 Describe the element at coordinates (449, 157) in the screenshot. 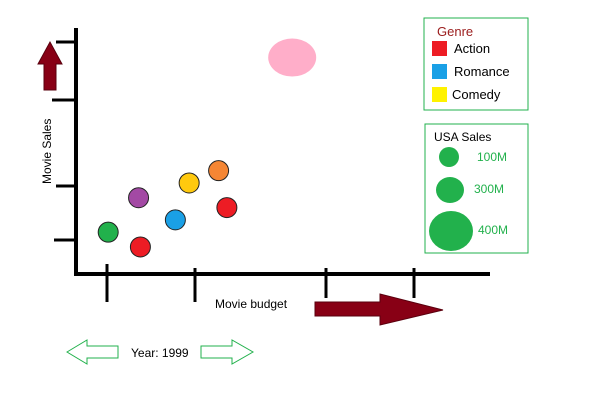

I see `size-legend-marker-100m` at that location.